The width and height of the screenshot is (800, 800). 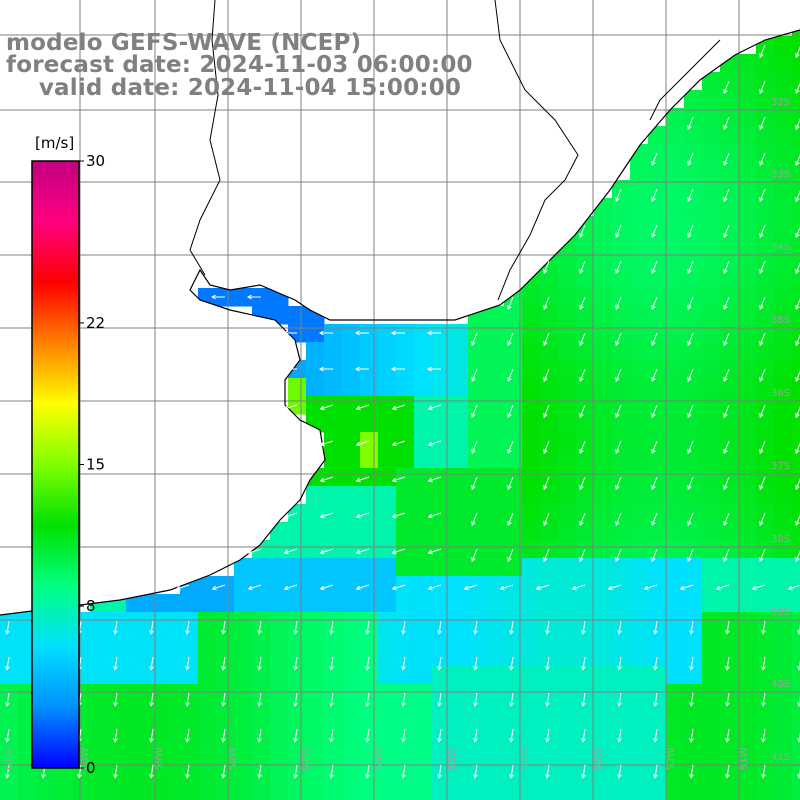 What do you see at coordinates (233, 758) in the screenshot?
I see `longitude-label: 58W` at bounding box center [233, 758].